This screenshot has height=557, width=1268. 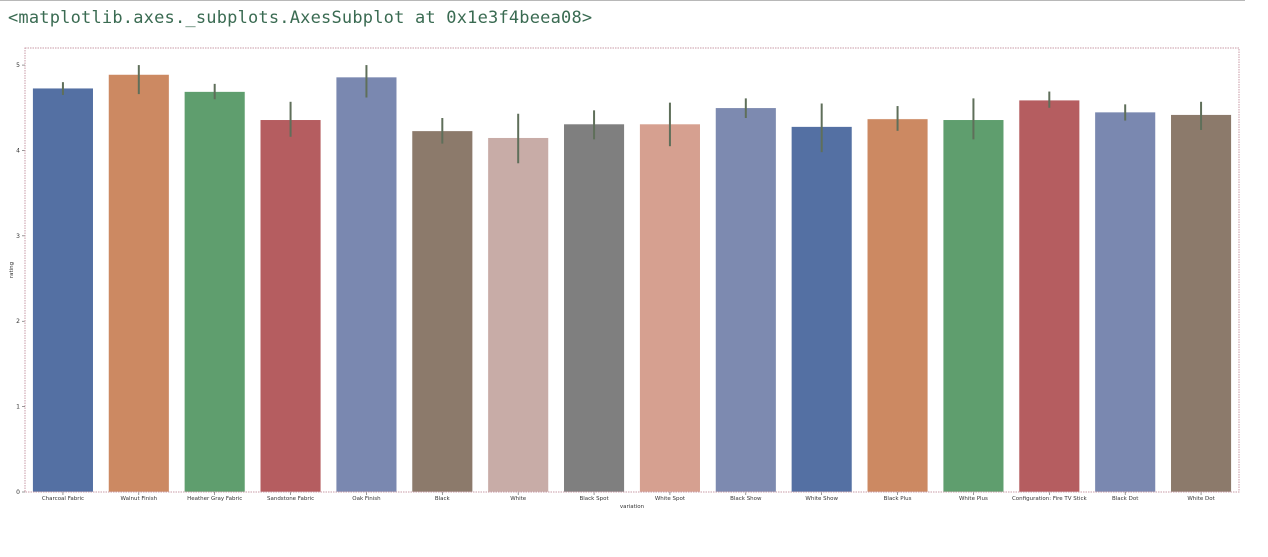 I want to click on y-tick-label: 1, so click(x=18, y=407).